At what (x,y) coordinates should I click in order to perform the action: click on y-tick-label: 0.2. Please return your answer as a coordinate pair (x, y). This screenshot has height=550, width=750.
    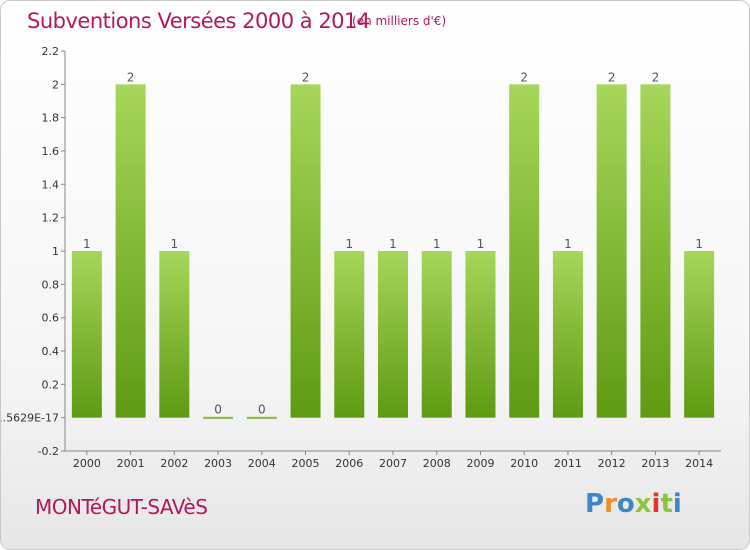
    Looking at the image, I should click on (51, 384).